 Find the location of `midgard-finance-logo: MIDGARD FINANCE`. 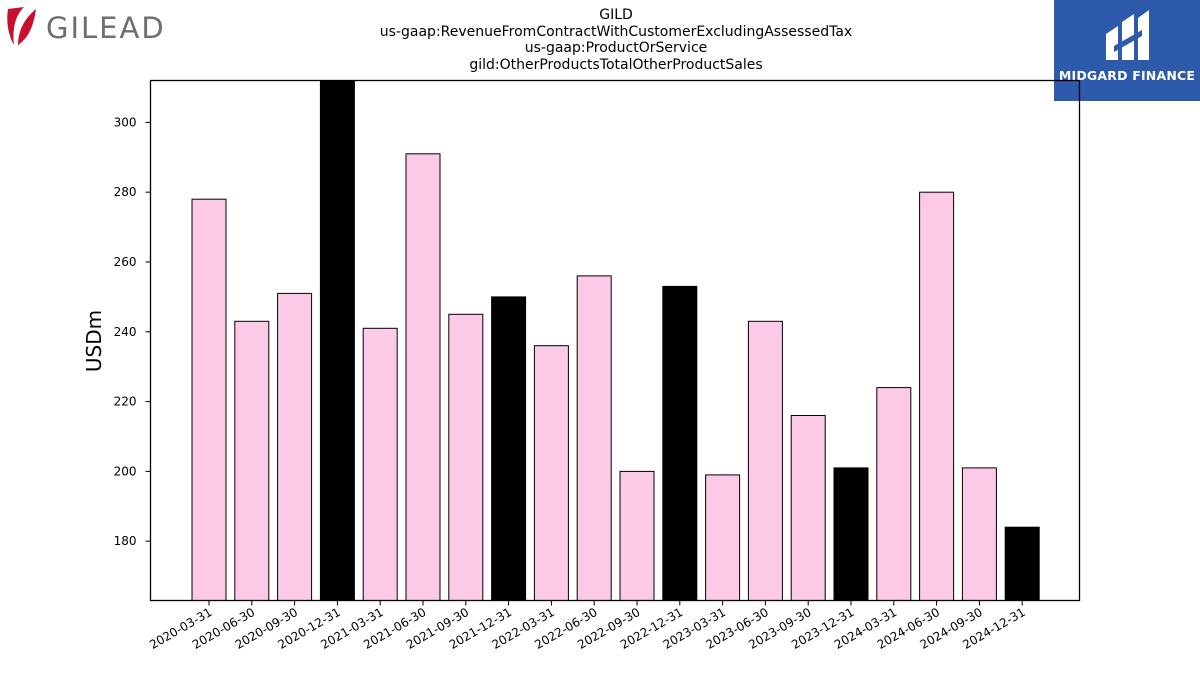

midgard-finance-logo: MIDGARD FINANCE is located at coordinates (1127, 50).